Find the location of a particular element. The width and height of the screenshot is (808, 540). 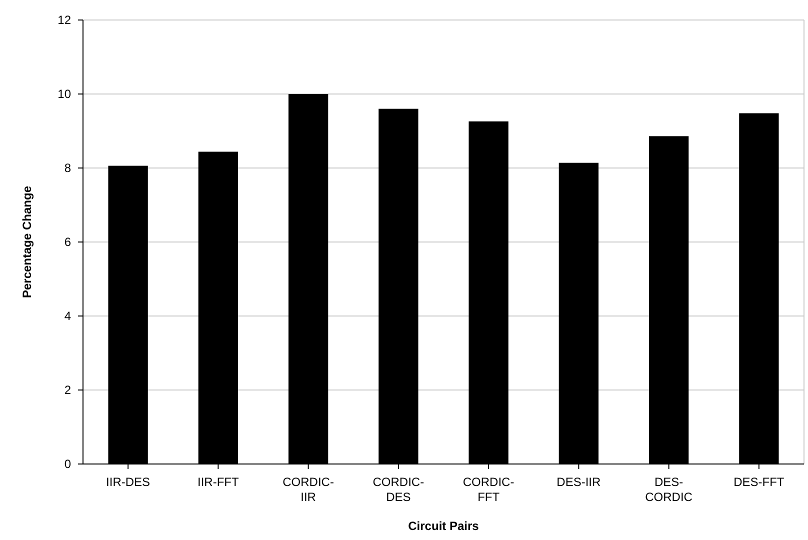

y-tick-label: 4 is located at coordinates (68, 316).